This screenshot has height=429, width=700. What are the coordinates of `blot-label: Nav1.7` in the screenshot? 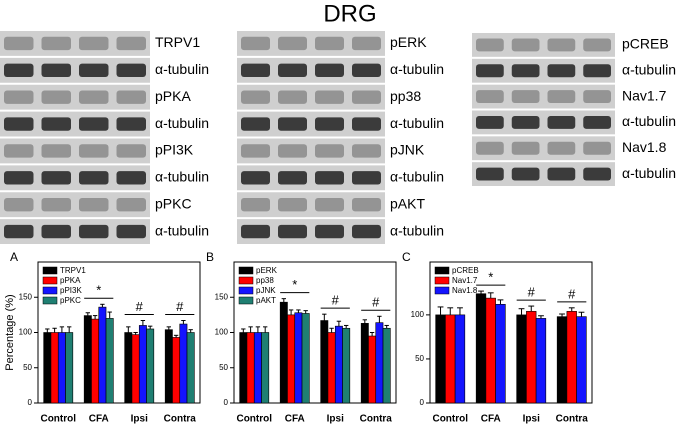 It's located at (644, 95).